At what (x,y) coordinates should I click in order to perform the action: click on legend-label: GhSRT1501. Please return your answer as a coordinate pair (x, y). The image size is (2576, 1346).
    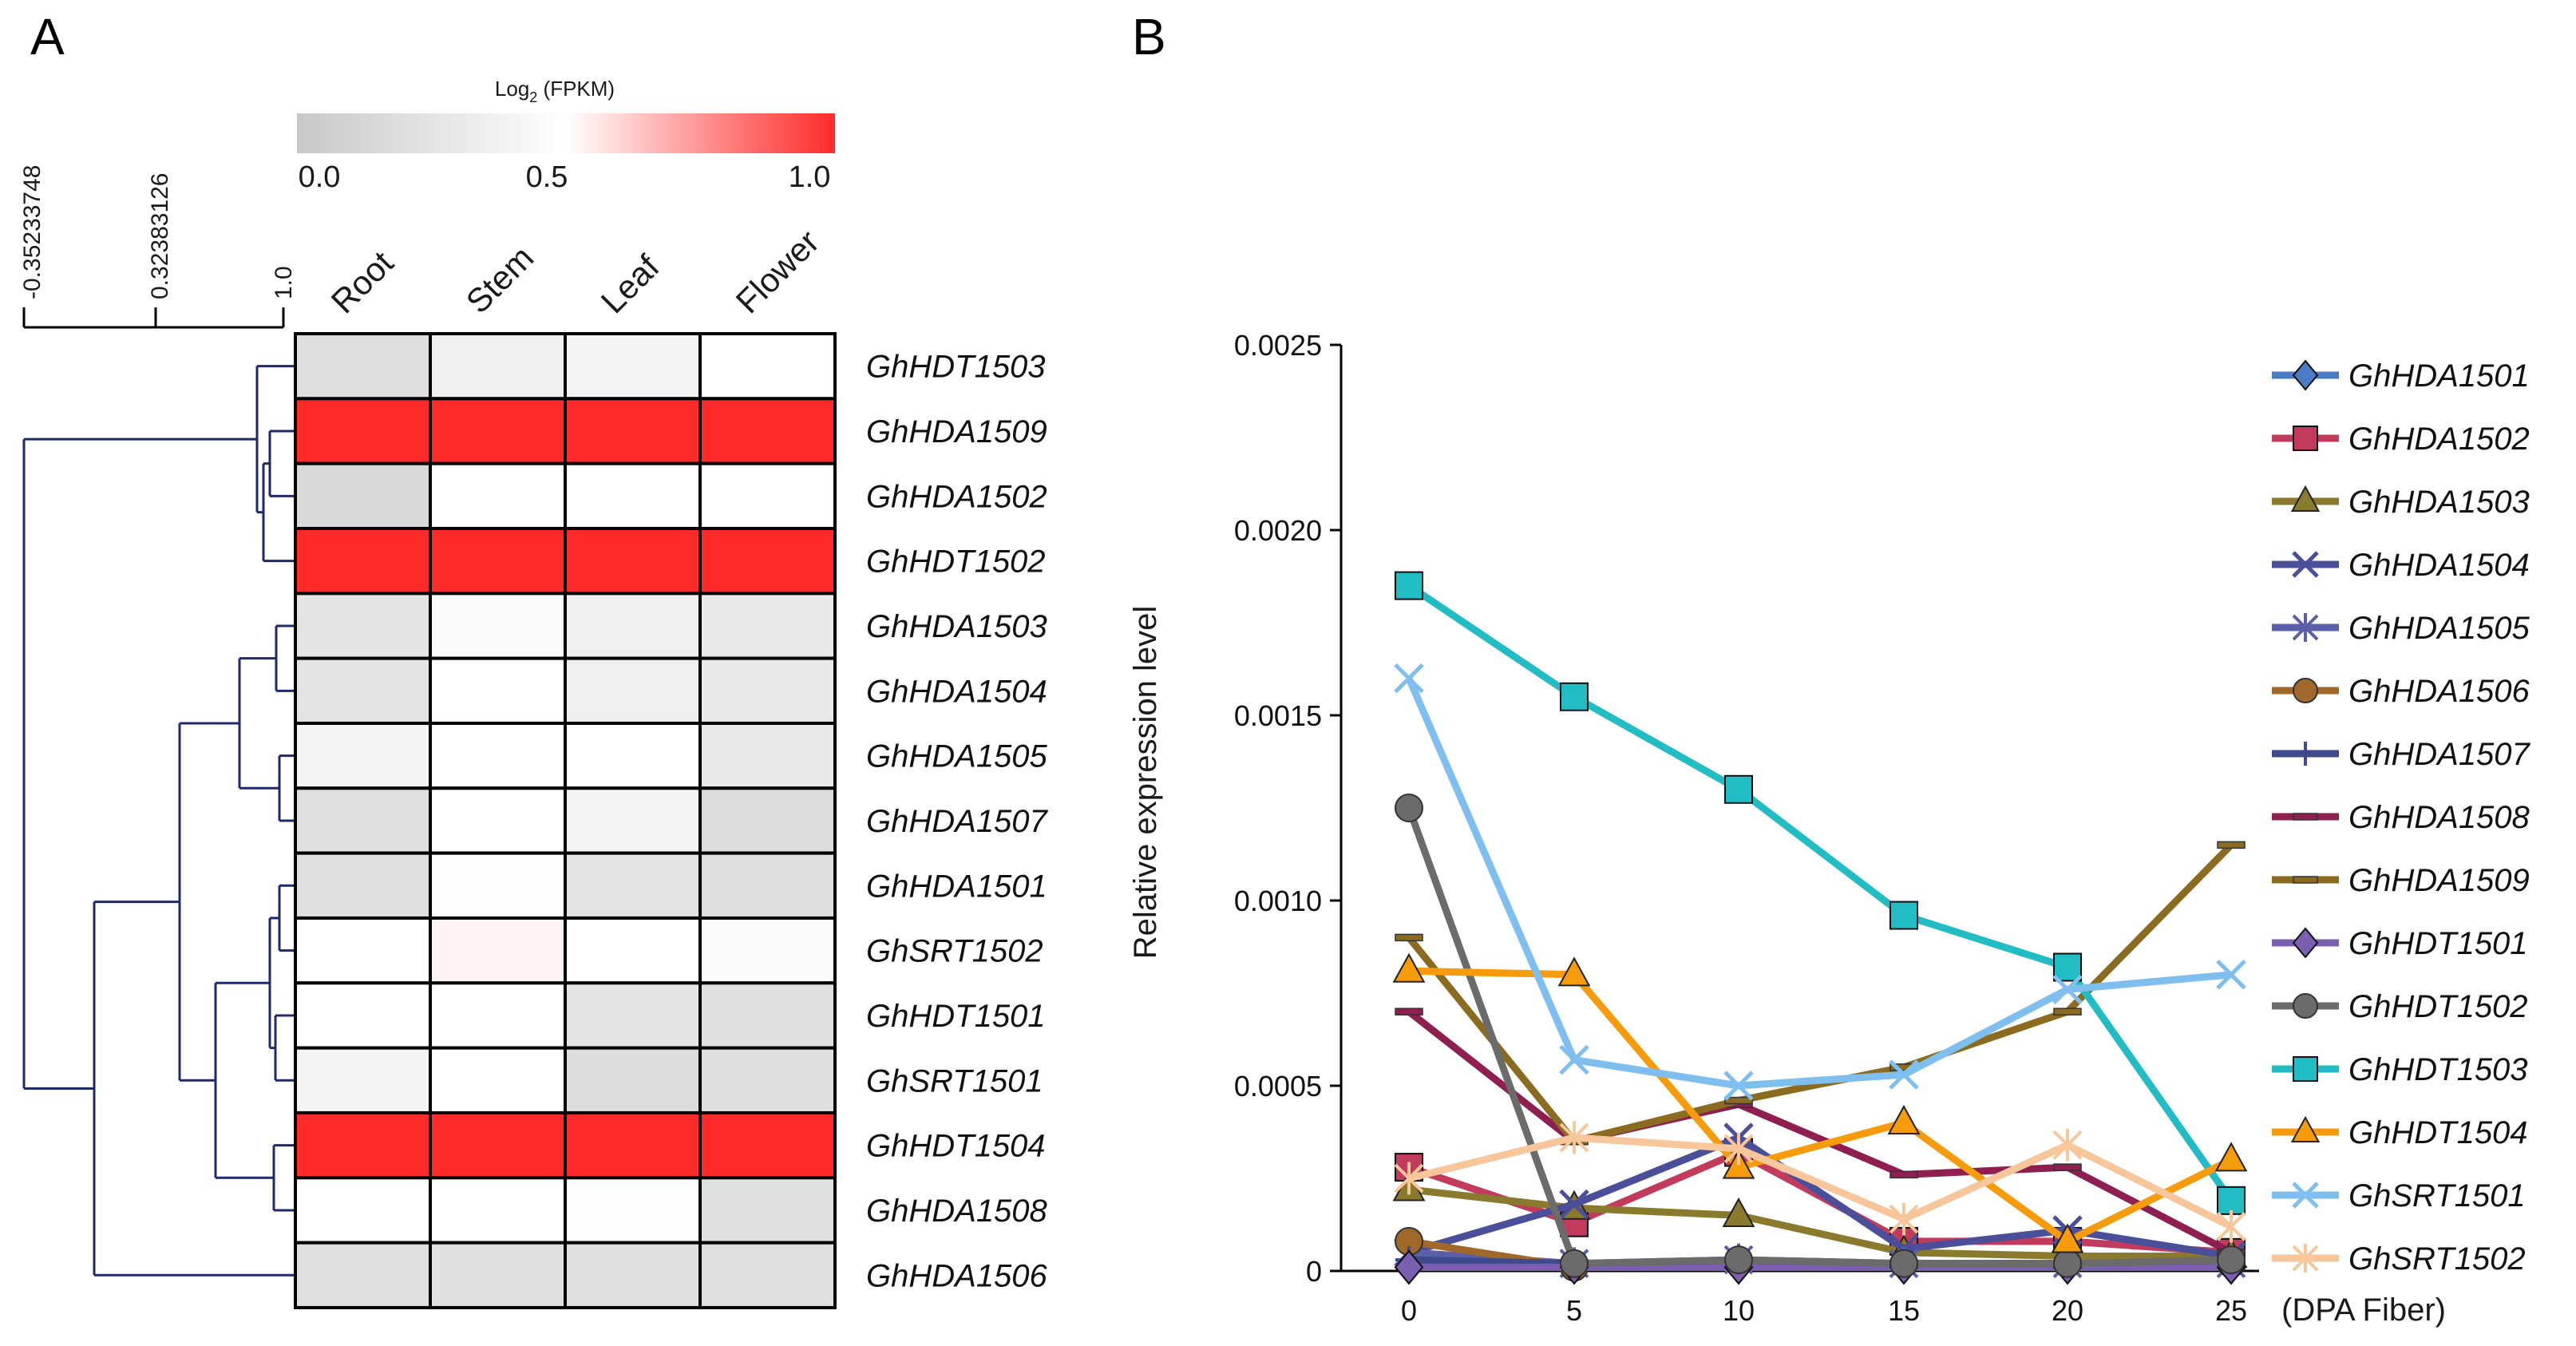
    Looking at the image, I should click on (2437, 1195).